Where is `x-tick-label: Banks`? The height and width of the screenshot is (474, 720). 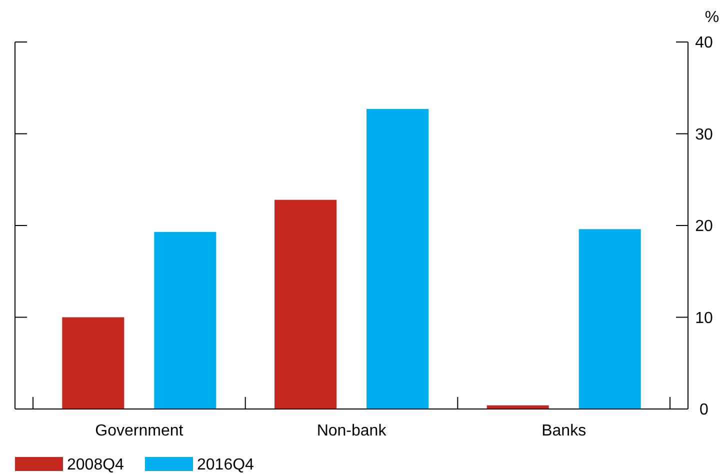 x-tick-label: Banks is located at coordinates (564, 431).